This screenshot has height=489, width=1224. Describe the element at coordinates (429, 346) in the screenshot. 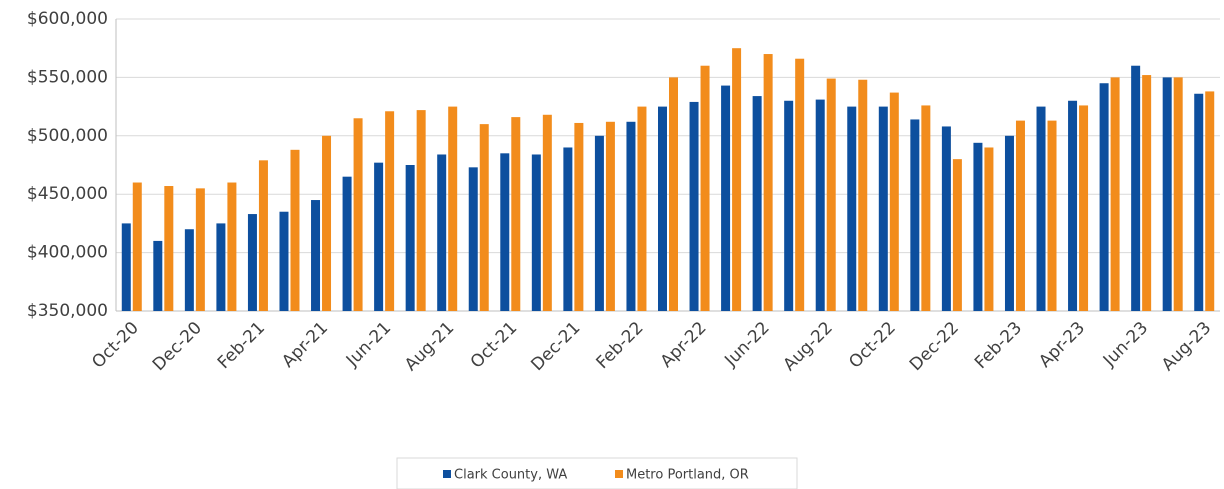

I see `x-tick-label: Aug-21` at that location.